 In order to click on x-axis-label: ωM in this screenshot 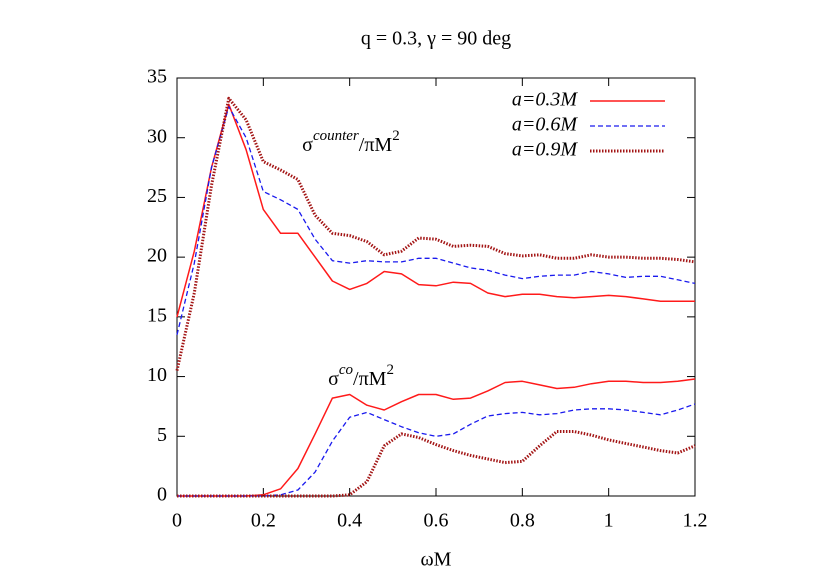, I will do `click(436, 560)`.